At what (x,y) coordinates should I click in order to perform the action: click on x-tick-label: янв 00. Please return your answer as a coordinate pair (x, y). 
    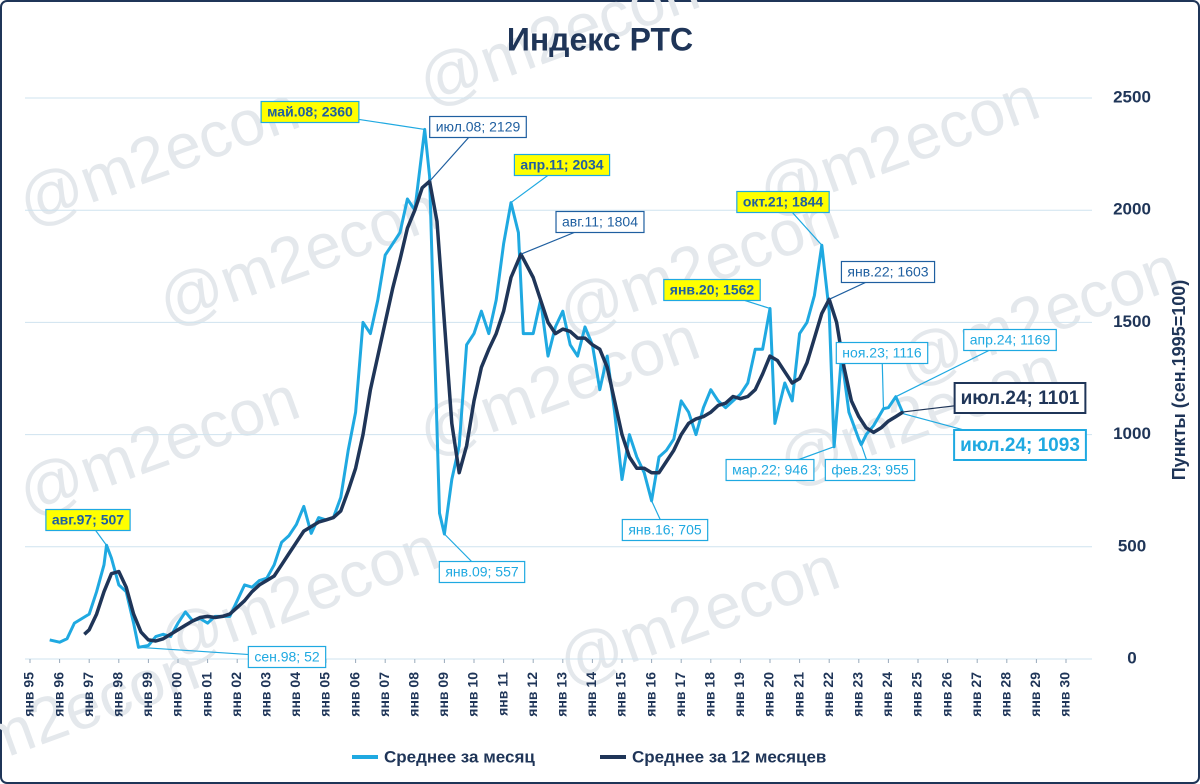
    Looking at the image, I should click on (177, 694).